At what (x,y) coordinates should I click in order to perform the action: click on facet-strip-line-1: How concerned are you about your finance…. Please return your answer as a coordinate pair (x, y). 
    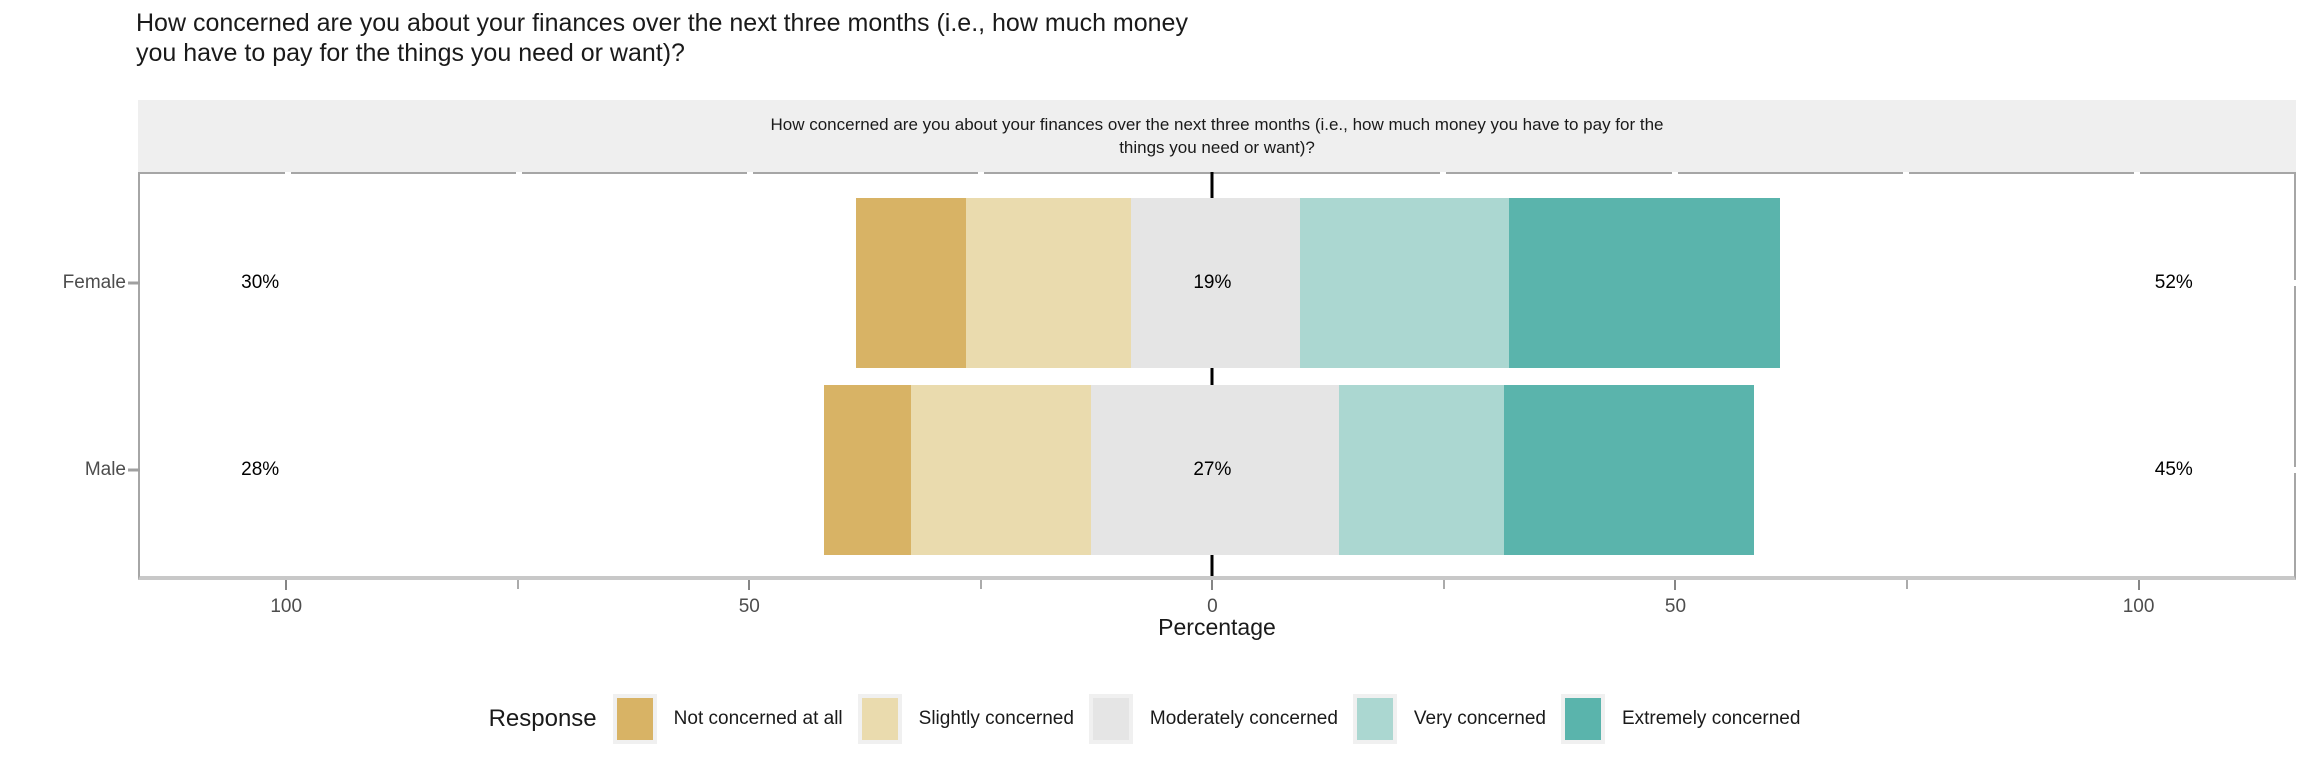
    Looking at the image, I should click on (1217, 124).